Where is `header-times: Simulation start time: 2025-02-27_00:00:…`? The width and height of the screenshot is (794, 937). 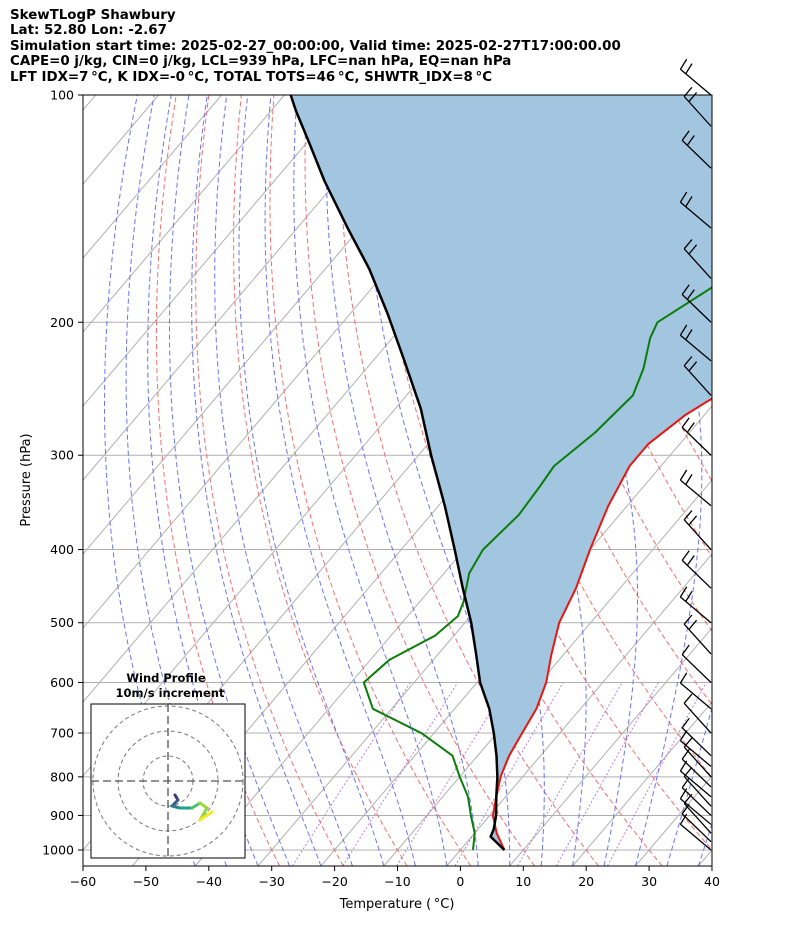 header-times: Simulation start time: 2025-02-27_00:00:… is located at coordinates (315, 46).